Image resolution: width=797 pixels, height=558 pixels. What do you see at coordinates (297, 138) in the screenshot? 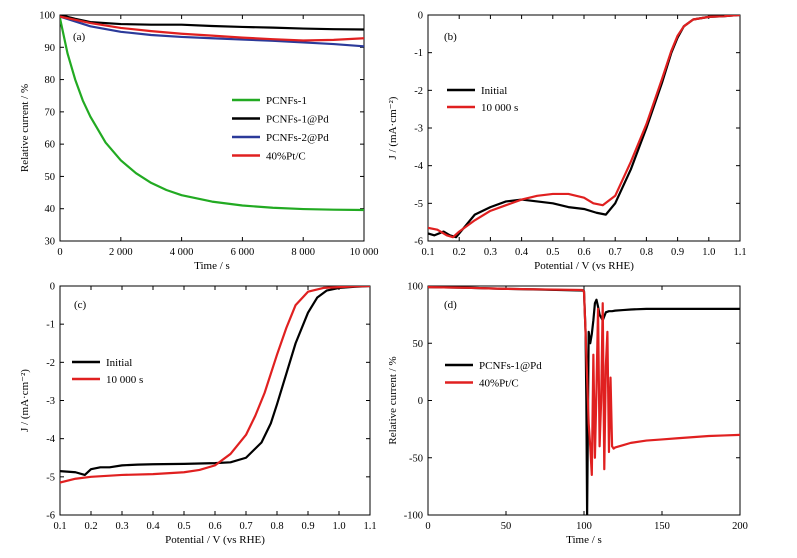
I see `legend-label: PCNFs-2@Pd` at bounding box center [297, 138].